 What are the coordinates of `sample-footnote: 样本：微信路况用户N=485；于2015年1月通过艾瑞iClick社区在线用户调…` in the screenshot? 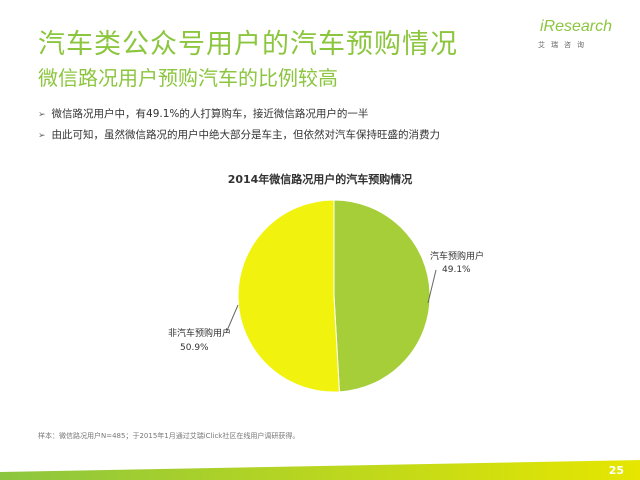 It's located at (169, 436).